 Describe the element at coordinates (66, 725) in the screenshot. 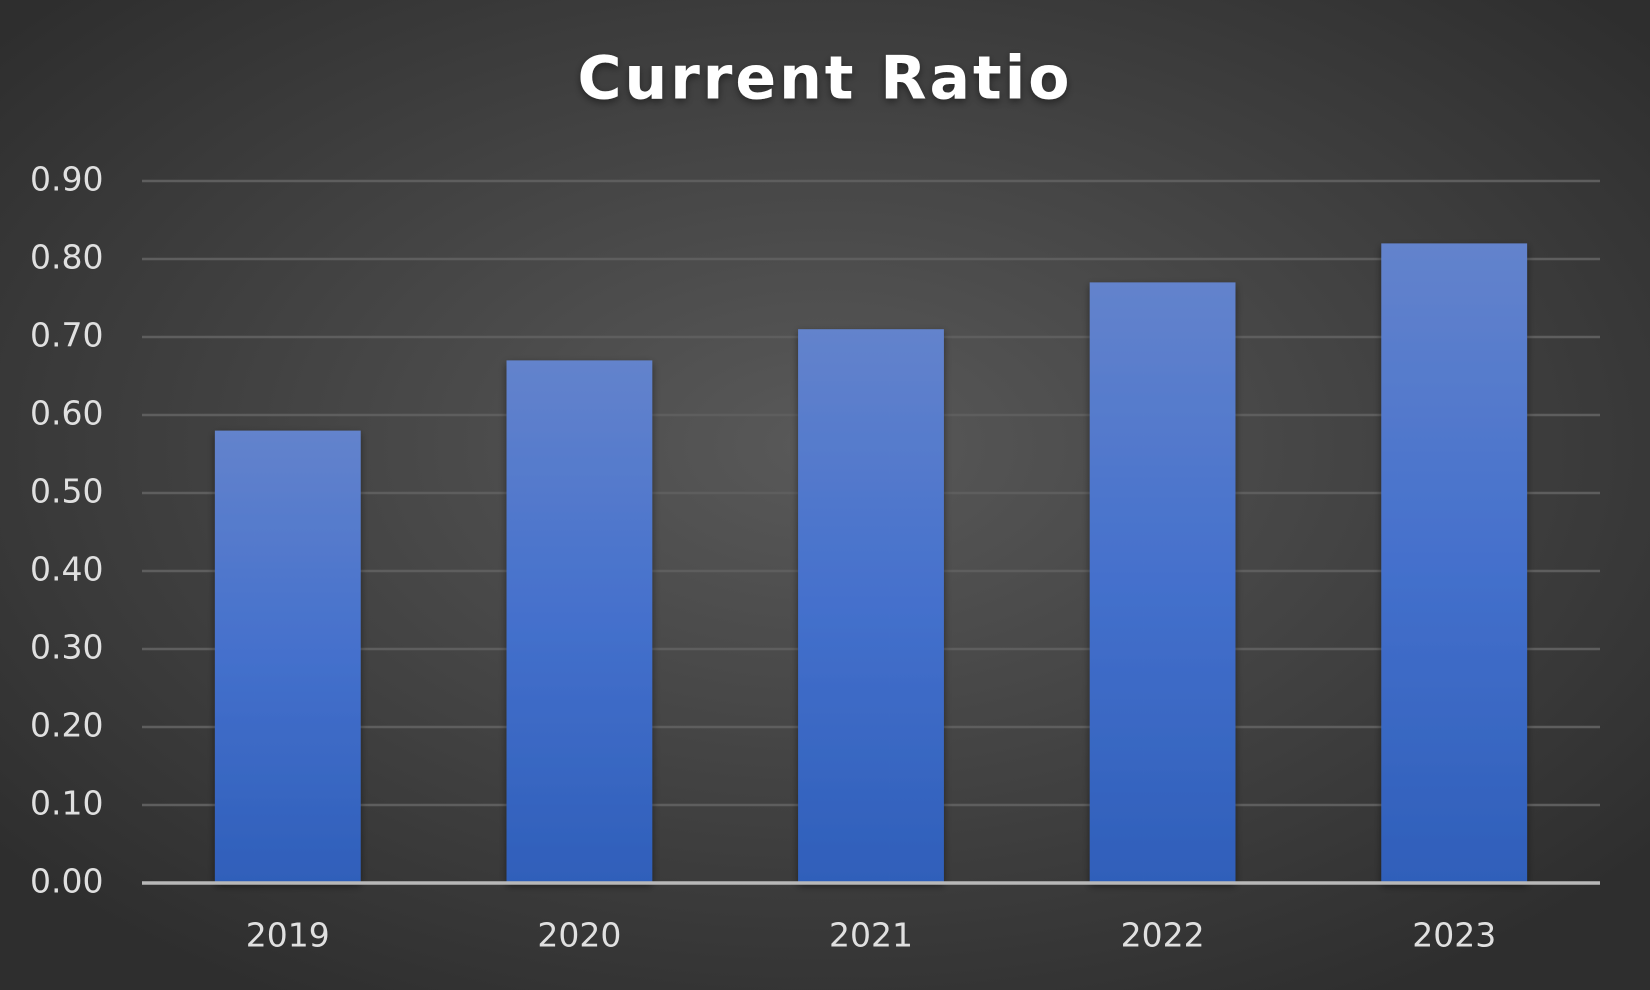

I see `y-tick-label: 0.20` at that location.